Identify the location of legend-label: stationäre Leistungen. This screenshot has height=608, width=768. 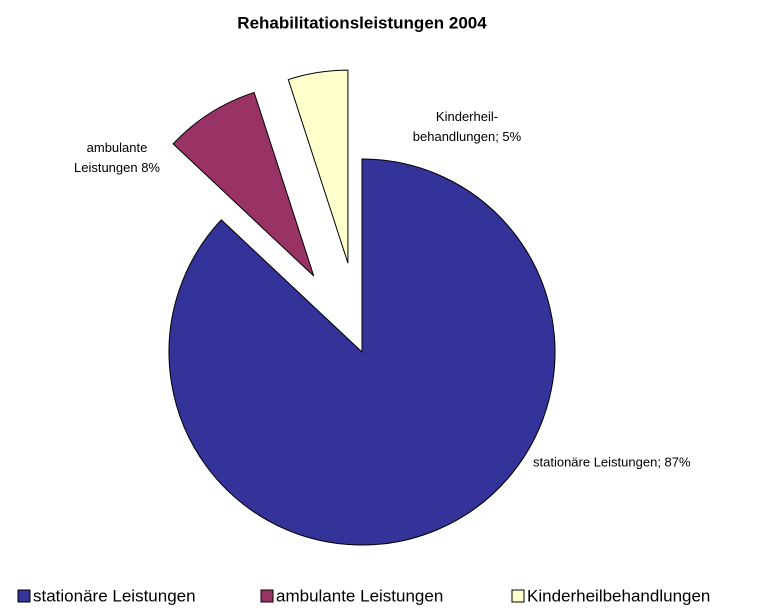
(114, 595).